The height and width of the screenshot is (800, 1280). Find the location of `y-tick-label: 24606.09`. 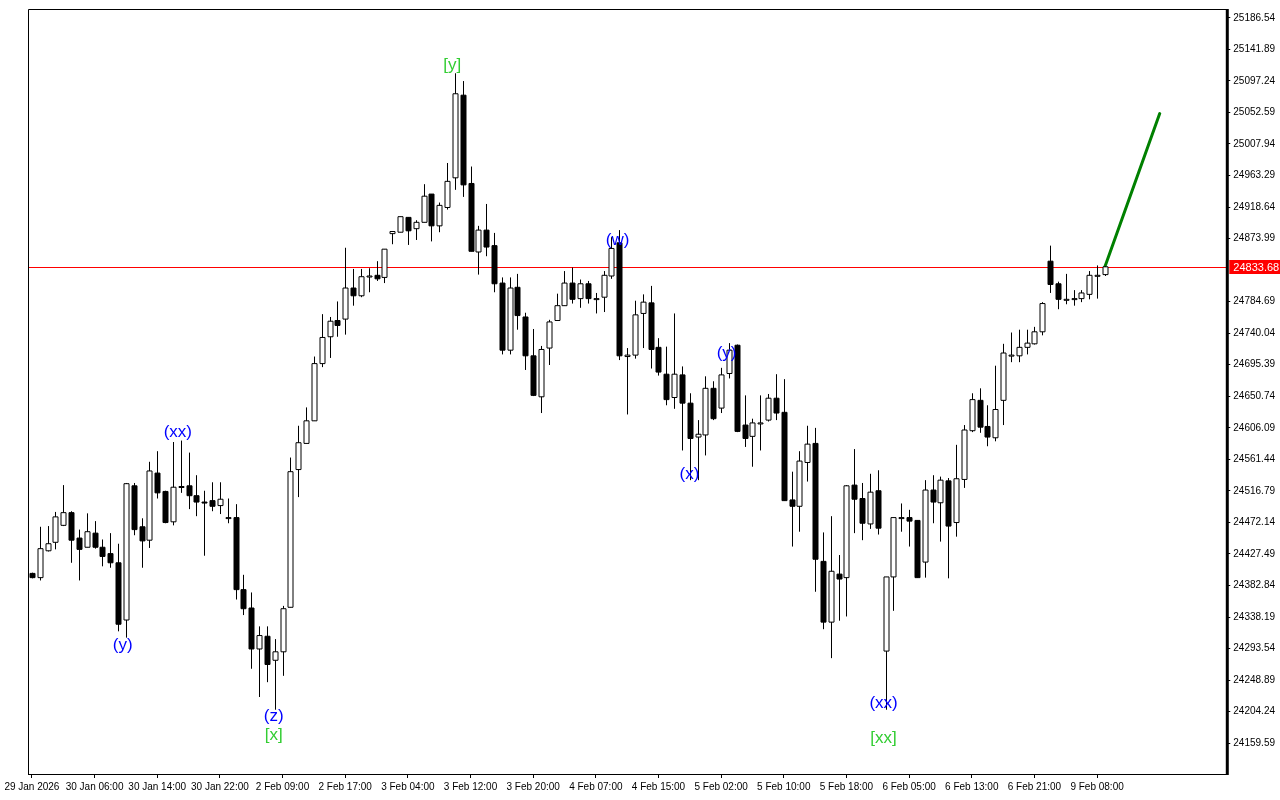

y-tick-label: 24606.09 is located at coordinates (1254, 427).